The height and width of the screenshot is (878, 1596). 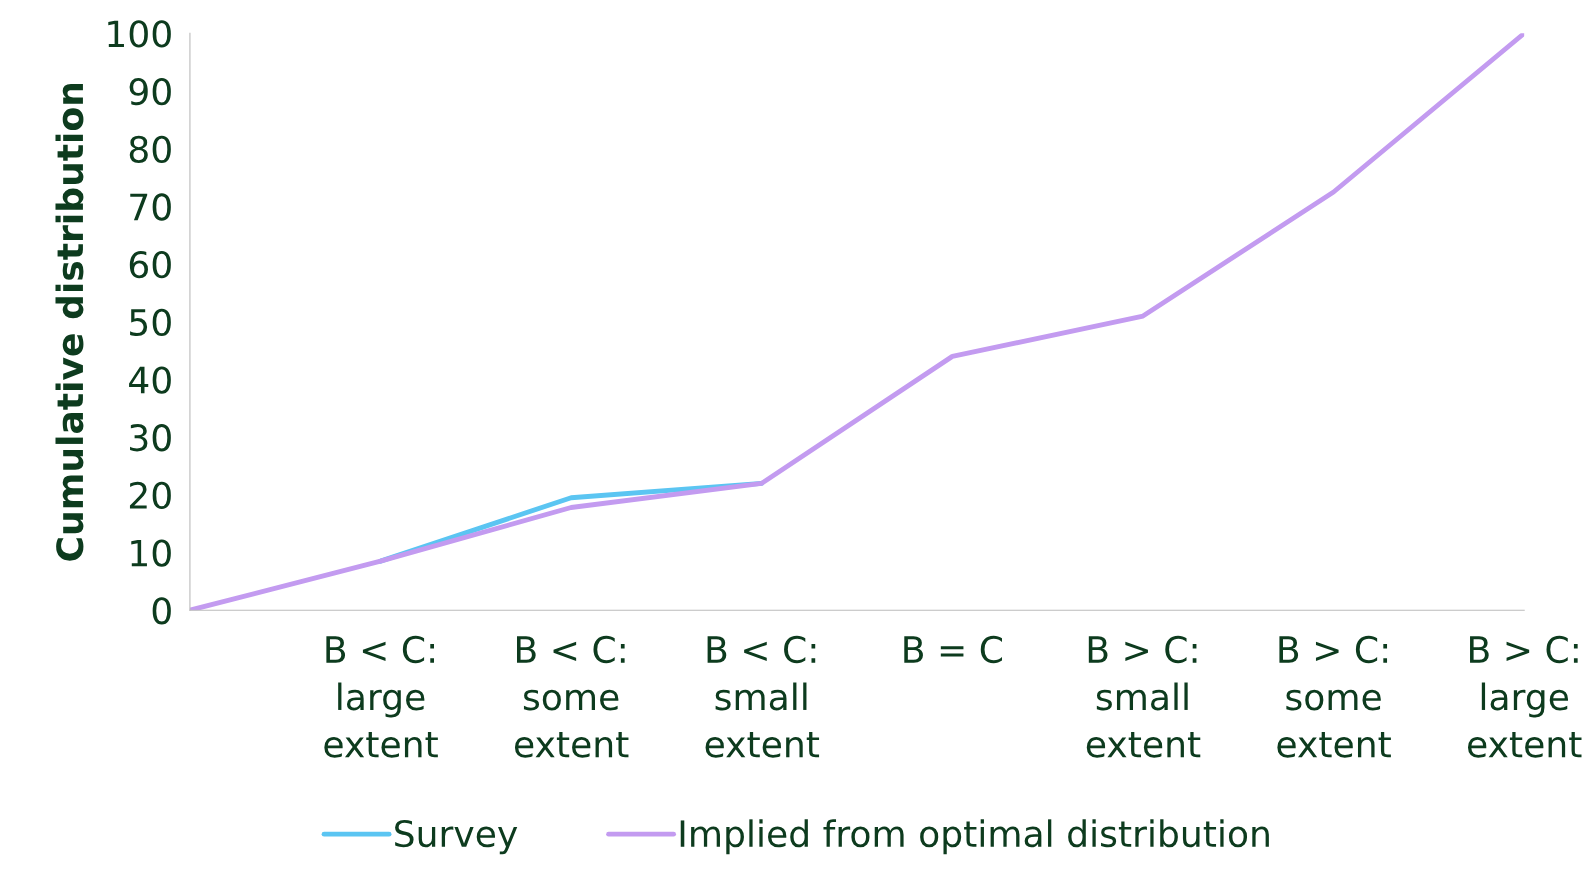 What do you see at coordinates (150, 91) in the screenshot?
I see `y-tick-label: 90` at bounding box center [150, 91].